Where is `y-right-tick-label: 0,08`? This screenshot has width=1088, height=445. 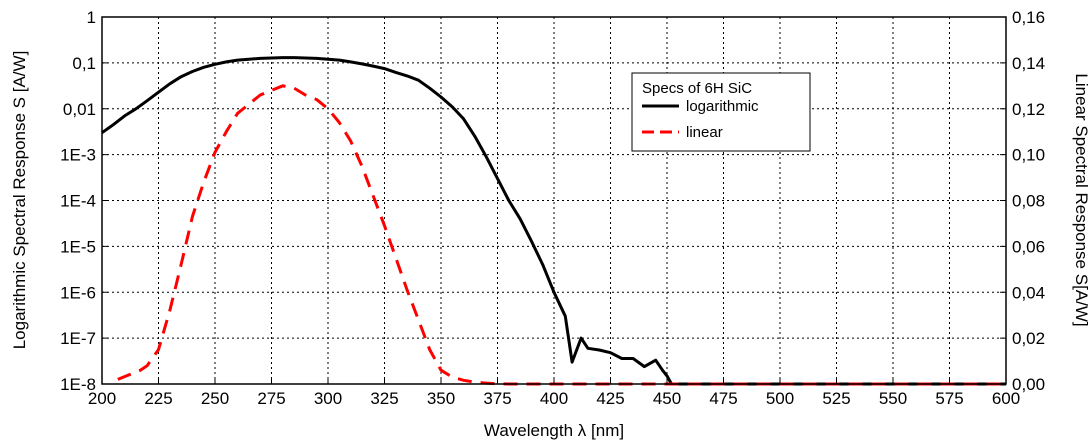
y-right-tick-label: 0,08 is located at coordinates (1028, 201).